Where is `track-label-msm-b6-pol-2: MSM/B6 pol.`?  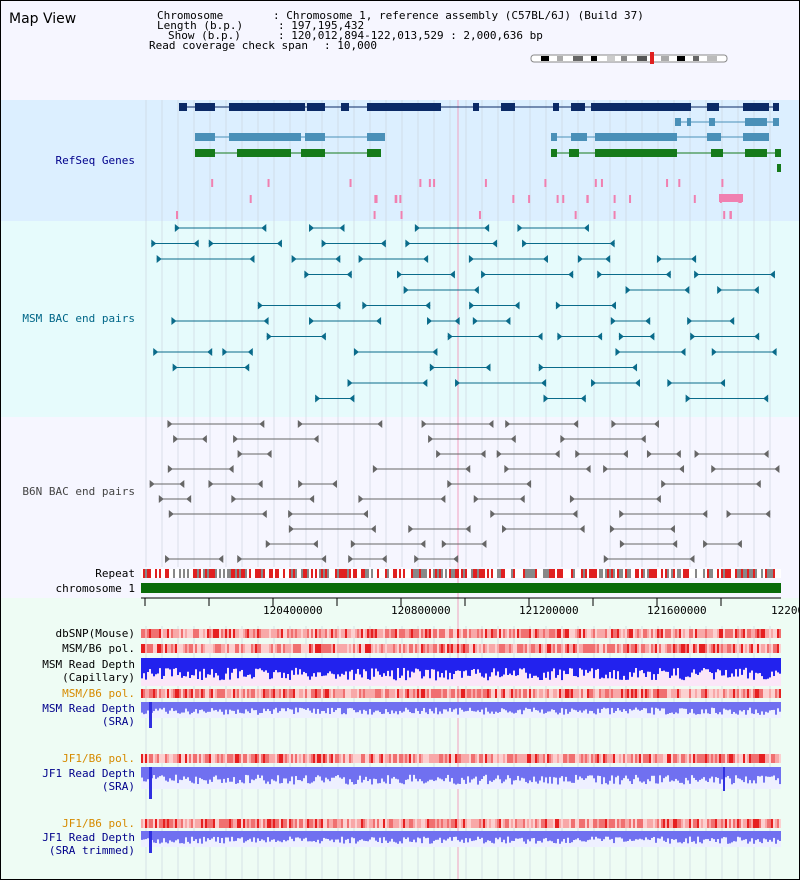 track-label-msm-b6-pol-2: MSM/B6 pol. is located at coordinates (98, 693).